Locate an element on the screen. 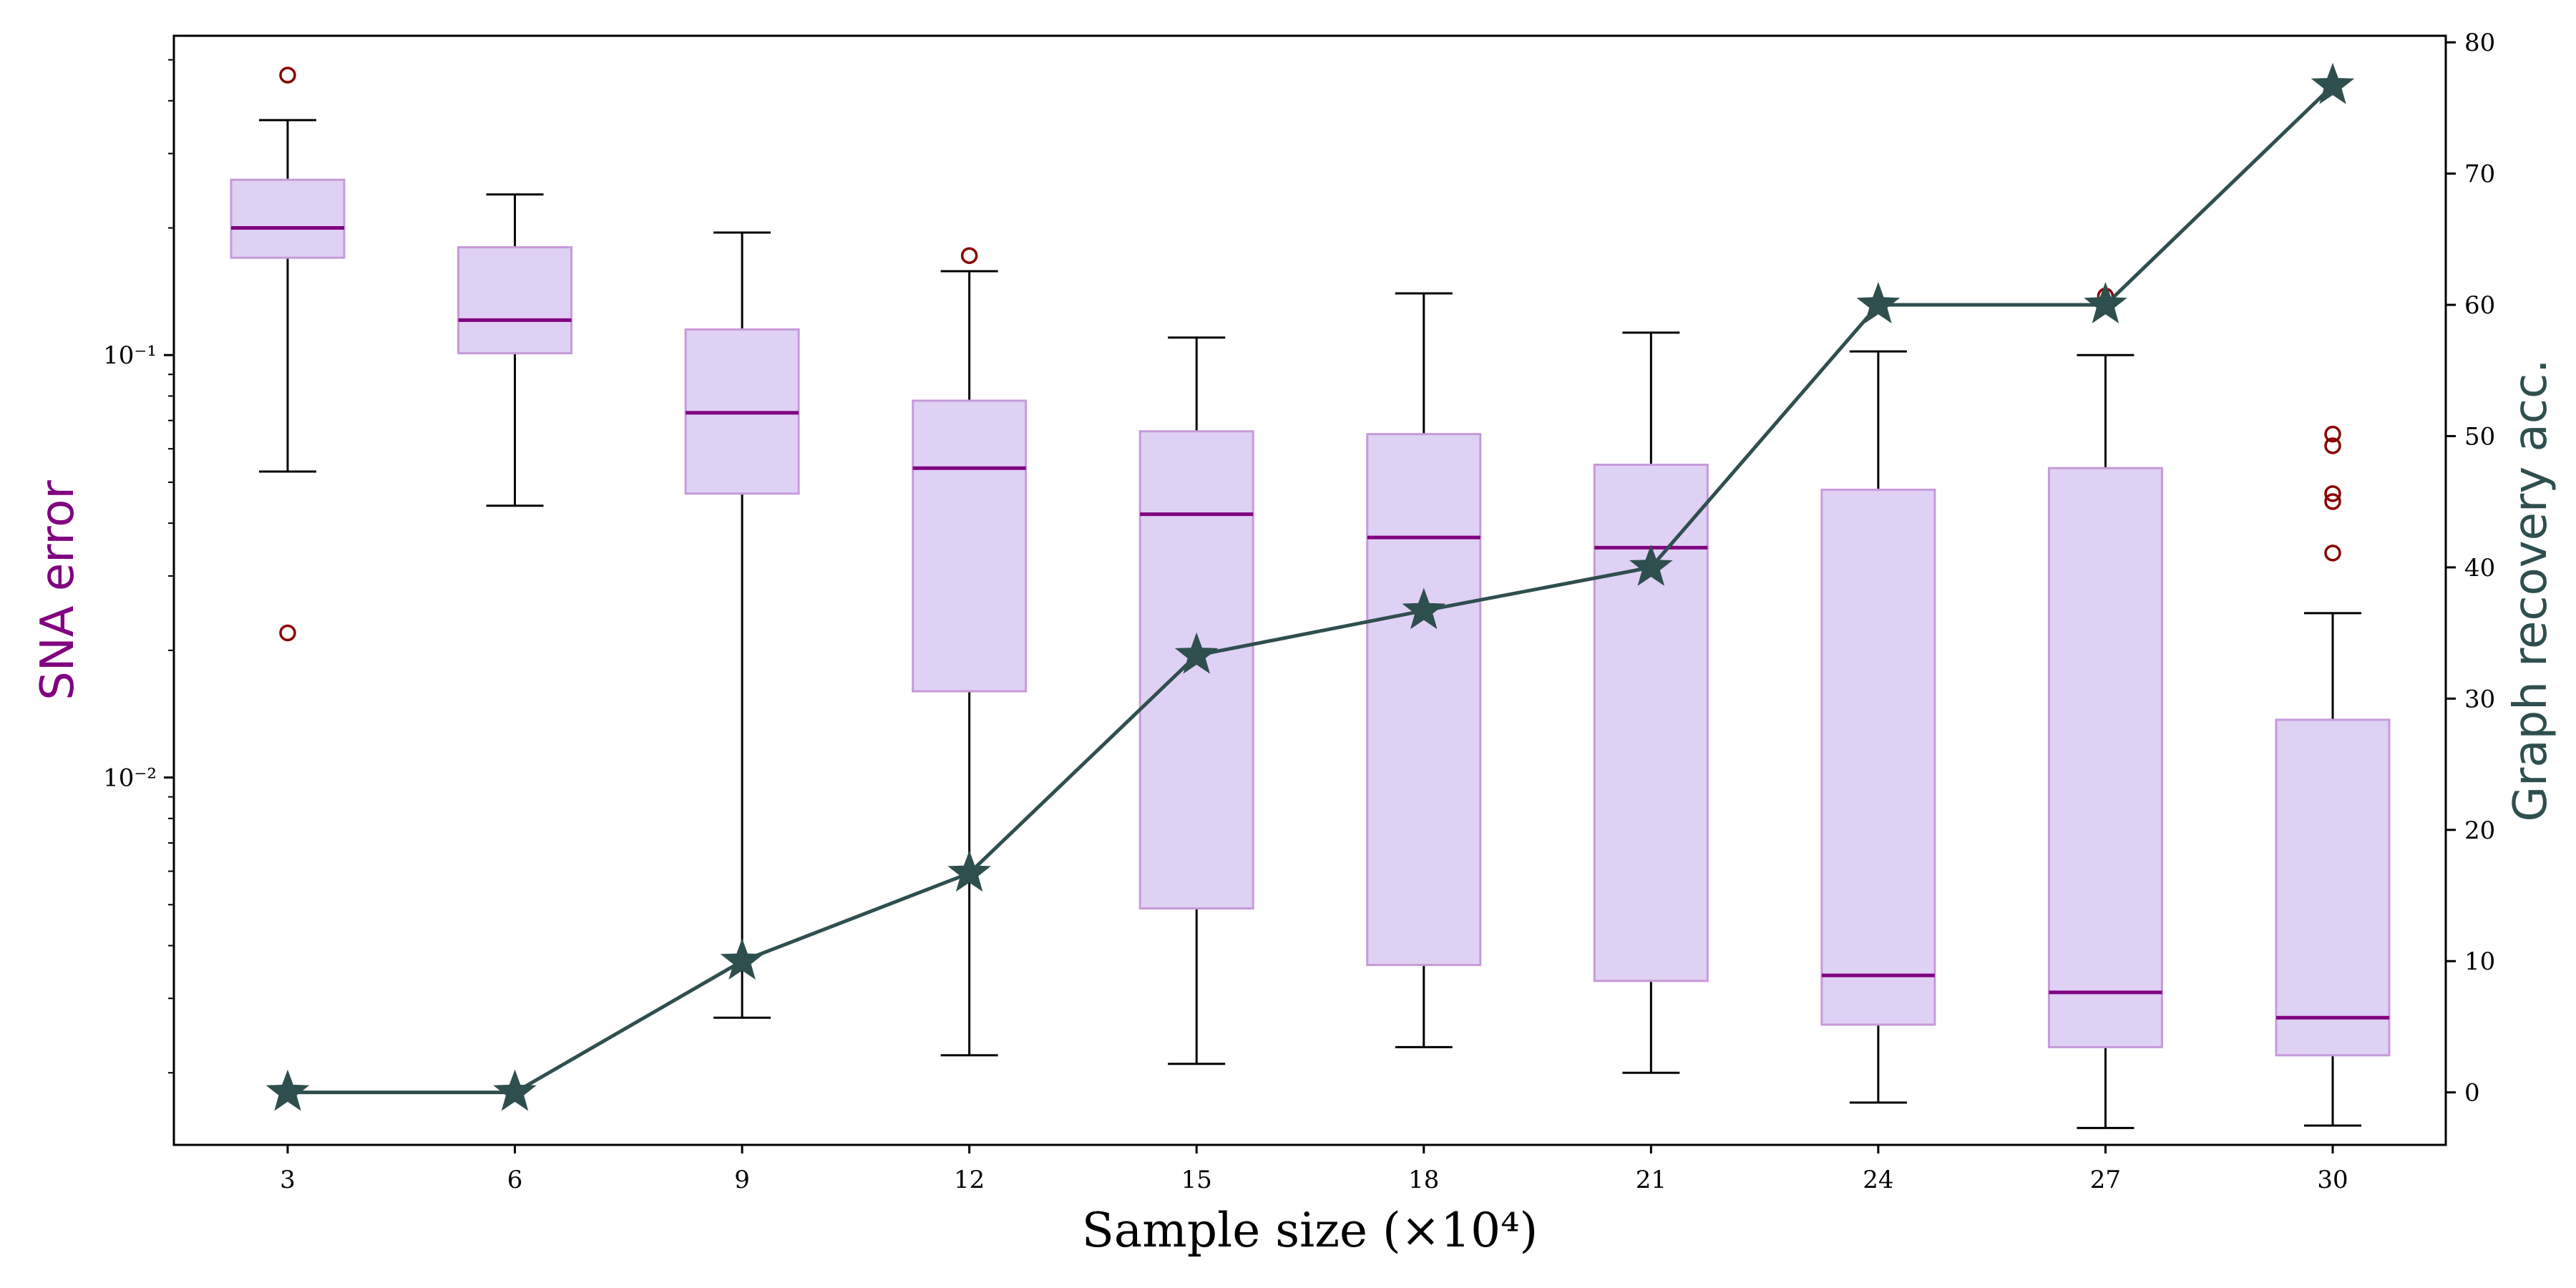  y-right-tick-label: 70 is located at coordinates (2479, 174).